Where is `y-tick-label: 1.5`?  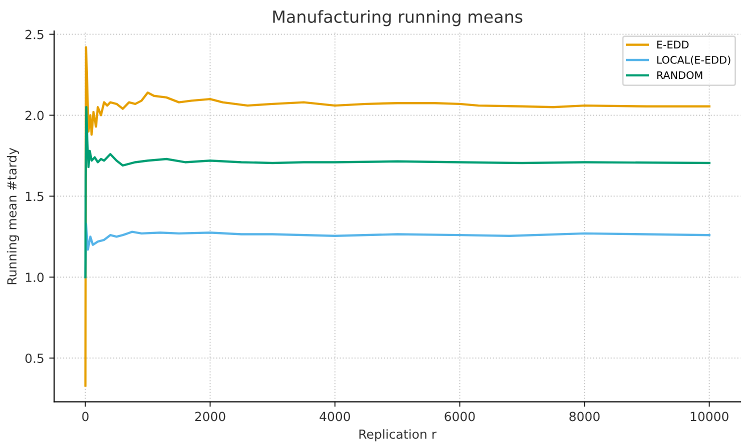
y-tick-label: 1.5 is located at coordinates (35, 197).